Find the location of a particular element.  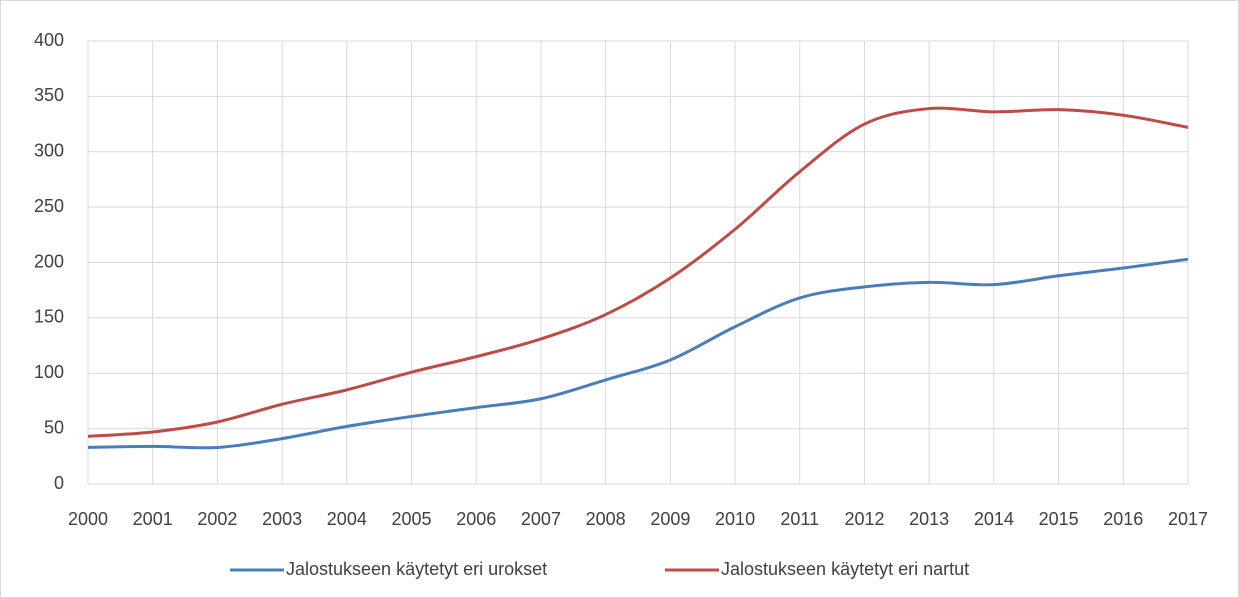

y-tick-label: 350 is located at coordinates (49, 95).